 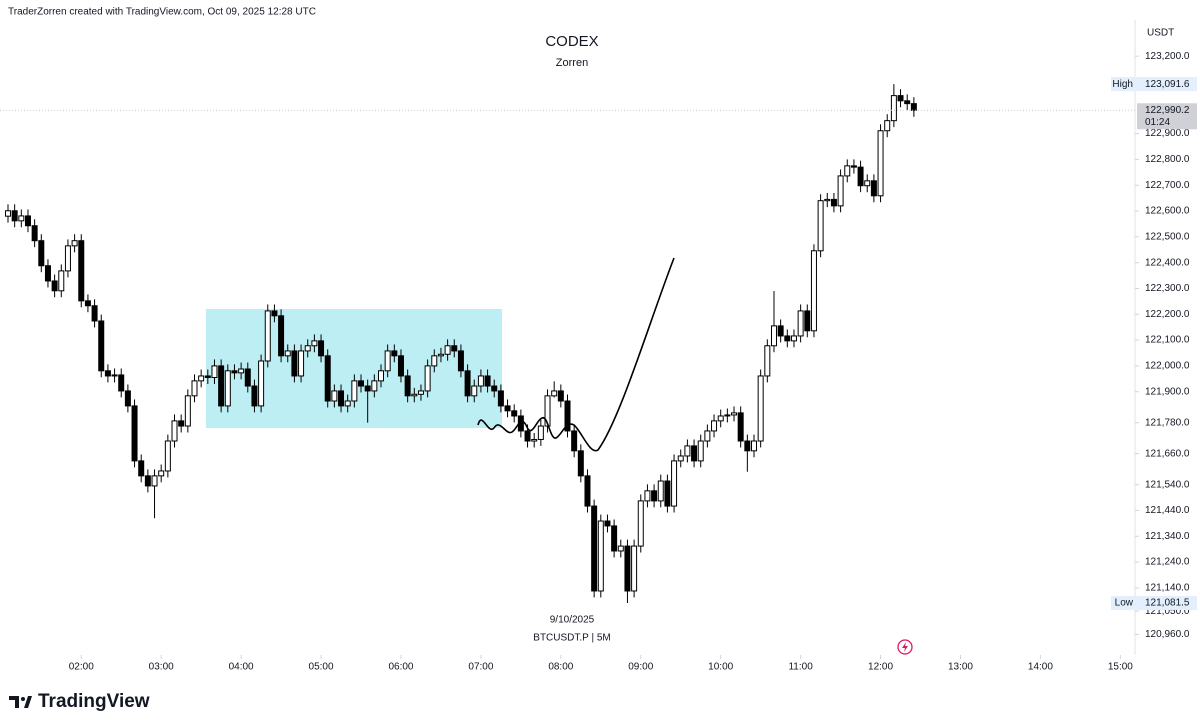 What do you see at coordinates (81, 667) in the screenshot?
I see `x-tick-label: 02:00` at bounding box center [81, 667].